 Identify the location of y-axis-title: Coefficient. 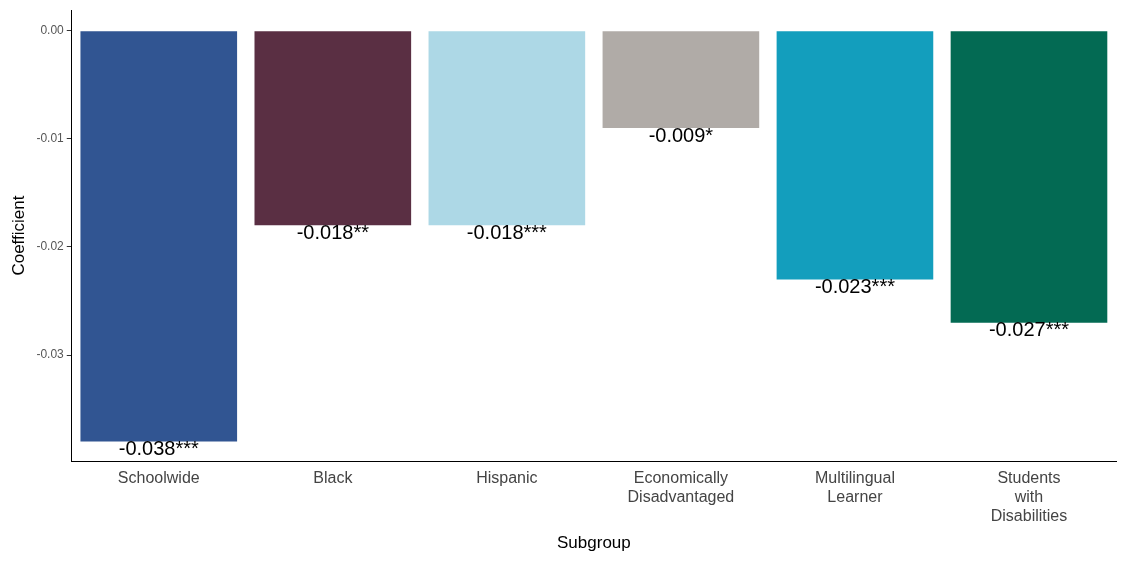
(18, 235).